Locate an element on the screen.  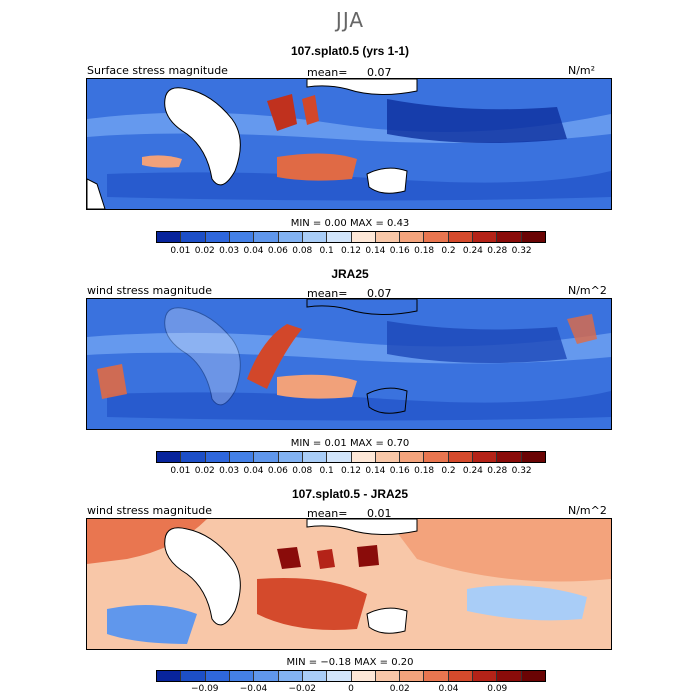
panel-3-colorbar-ticks: −0.09 −0.04 −0.02 0 0.02 0.04 0.09 is located at coordinates (351, 690).